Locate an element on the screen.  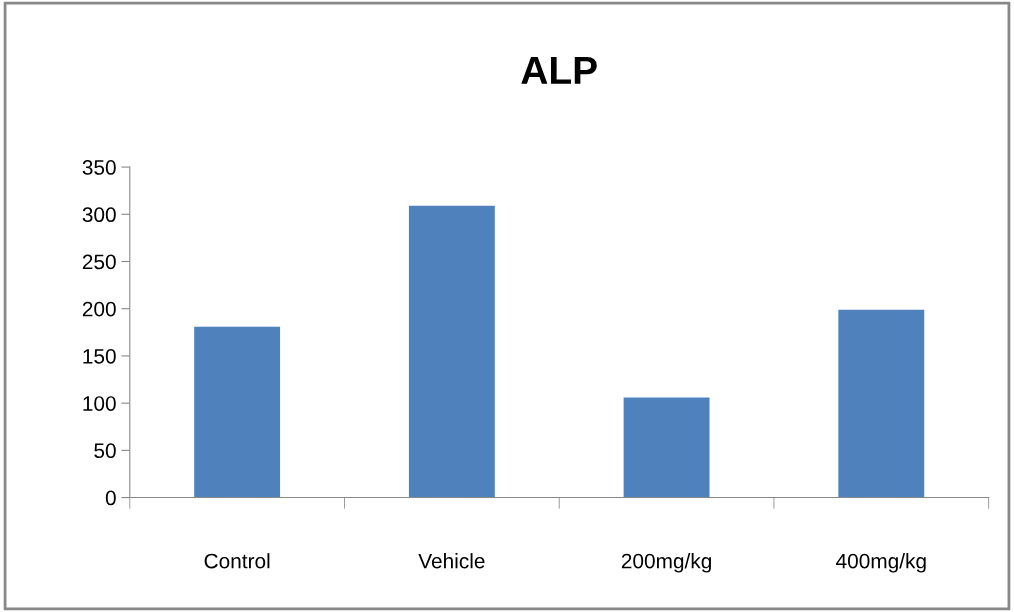
y-tick-label: 300 is located at coordinates (99, 215).